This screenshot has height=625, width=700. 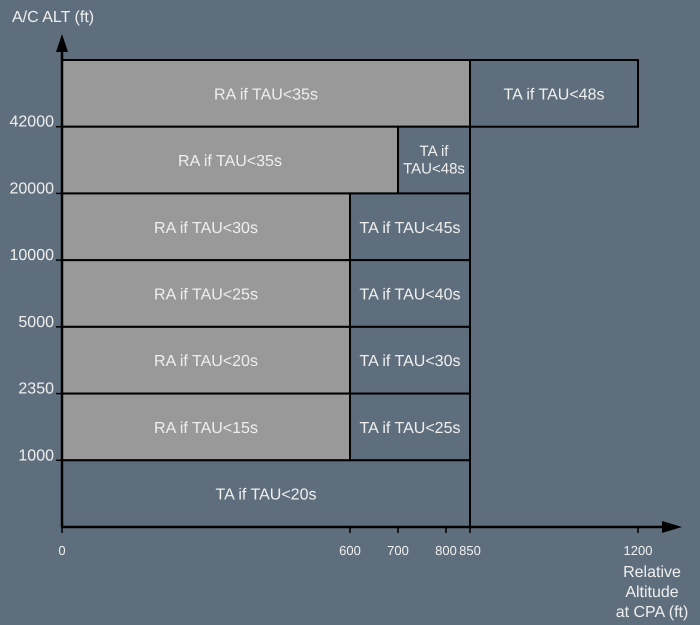 I want to click on text: 10000, so click(x=32, y=255).